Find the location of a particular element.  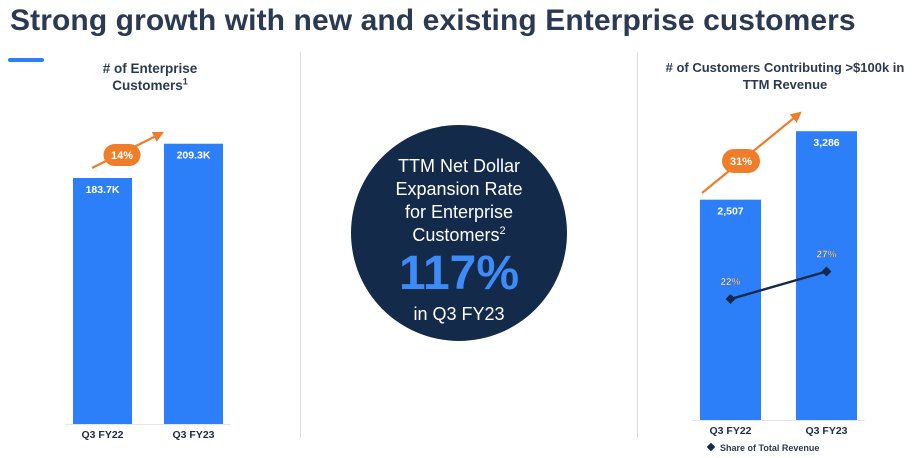

chart2-growth-label: 31% is located at coordinates (741, 162).